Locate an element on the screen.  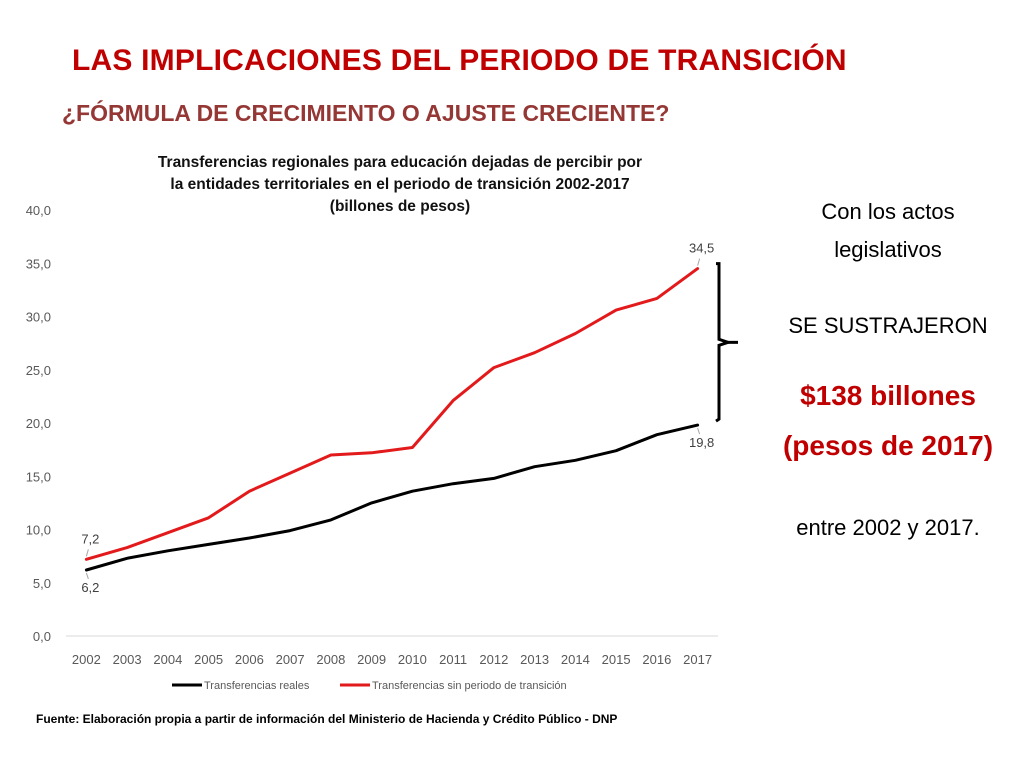
x-tick-label: 2013 is located at coordinates (534, 659).